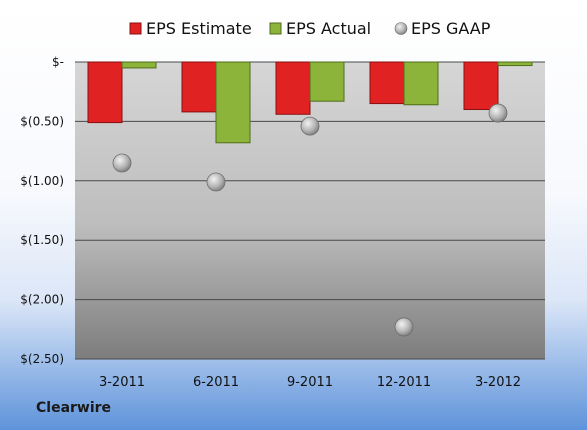 Image resolution: width=587 pixels, height=430 pixels. I want to click on y-tick-label: $(1.00), so click(42, 181).